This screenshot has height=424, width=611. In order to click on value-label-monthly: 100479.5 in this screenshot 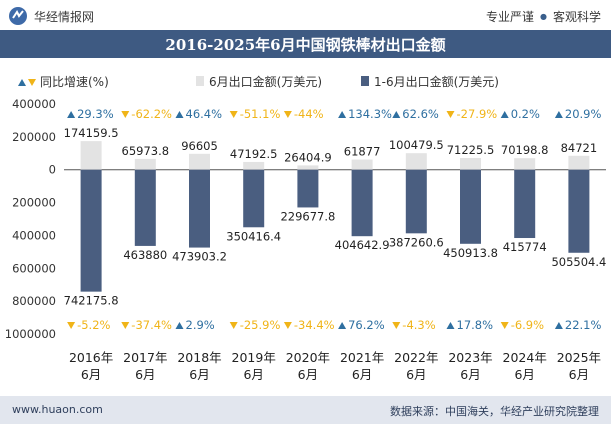, I will do `click(416, 145)`.